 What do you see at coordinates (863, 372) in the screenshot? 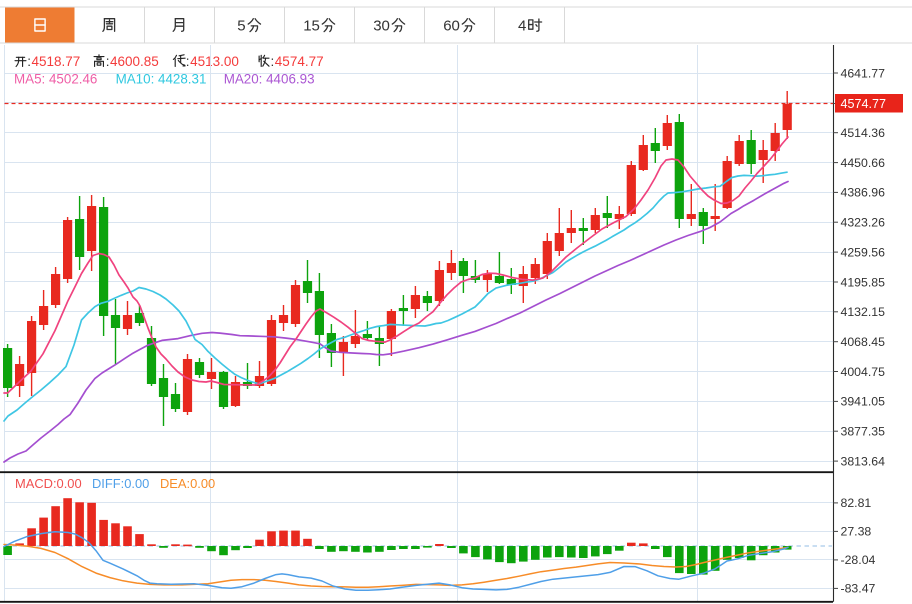
I see `svg-text: 4004.75` at bounding box center [863, 372].